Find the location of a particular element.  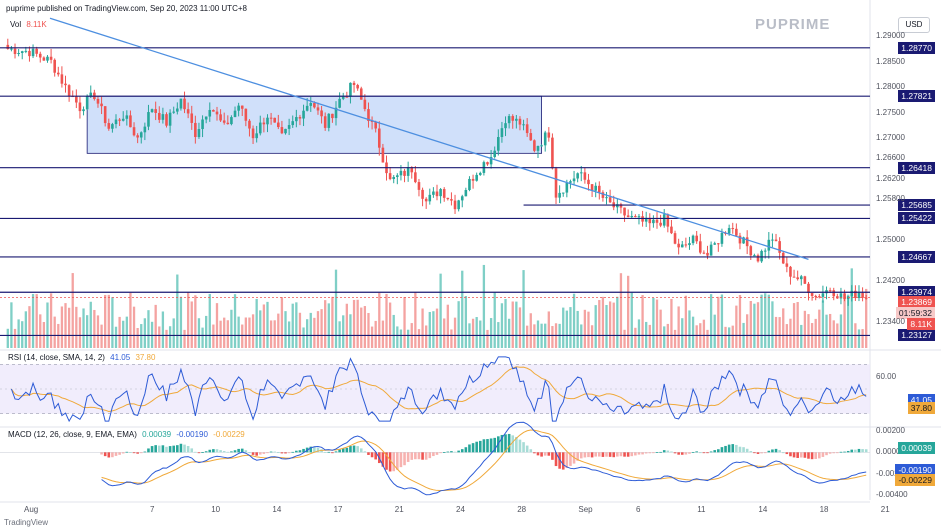

macd-legend-macd: -0.00190 is located at coordinates (192, 434).